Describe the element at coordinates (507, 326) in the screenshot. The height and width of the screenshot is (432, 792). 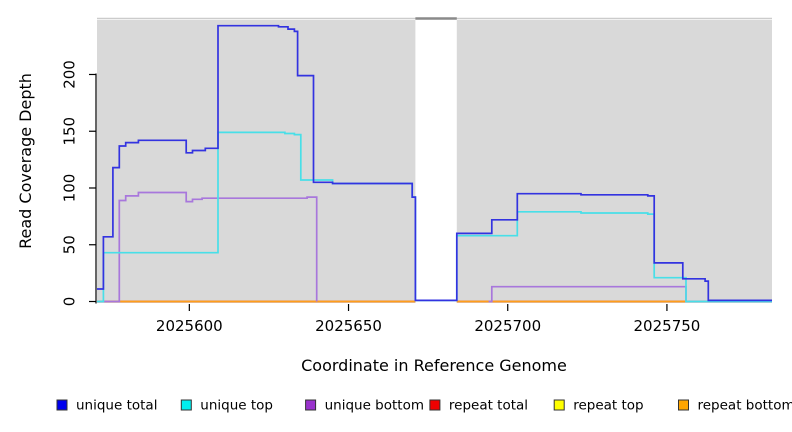
I see `x-tick-label: 2025700` at that location.